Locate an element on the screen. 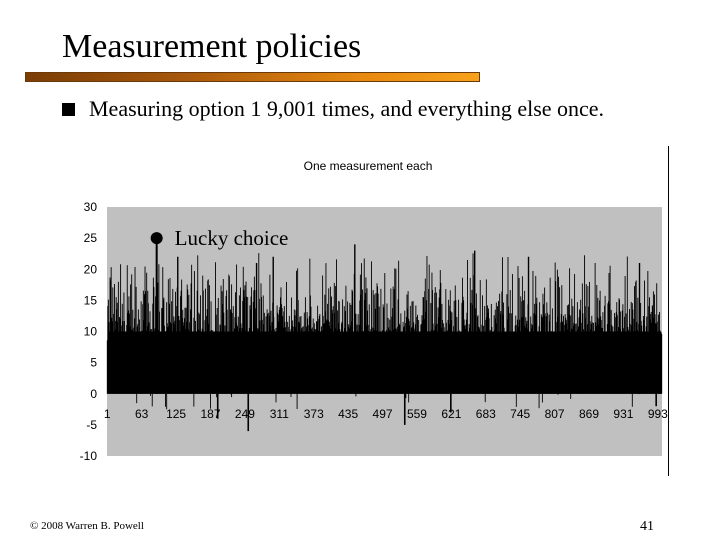  y-tick-label: -10 is located at coordinates (89, 456).